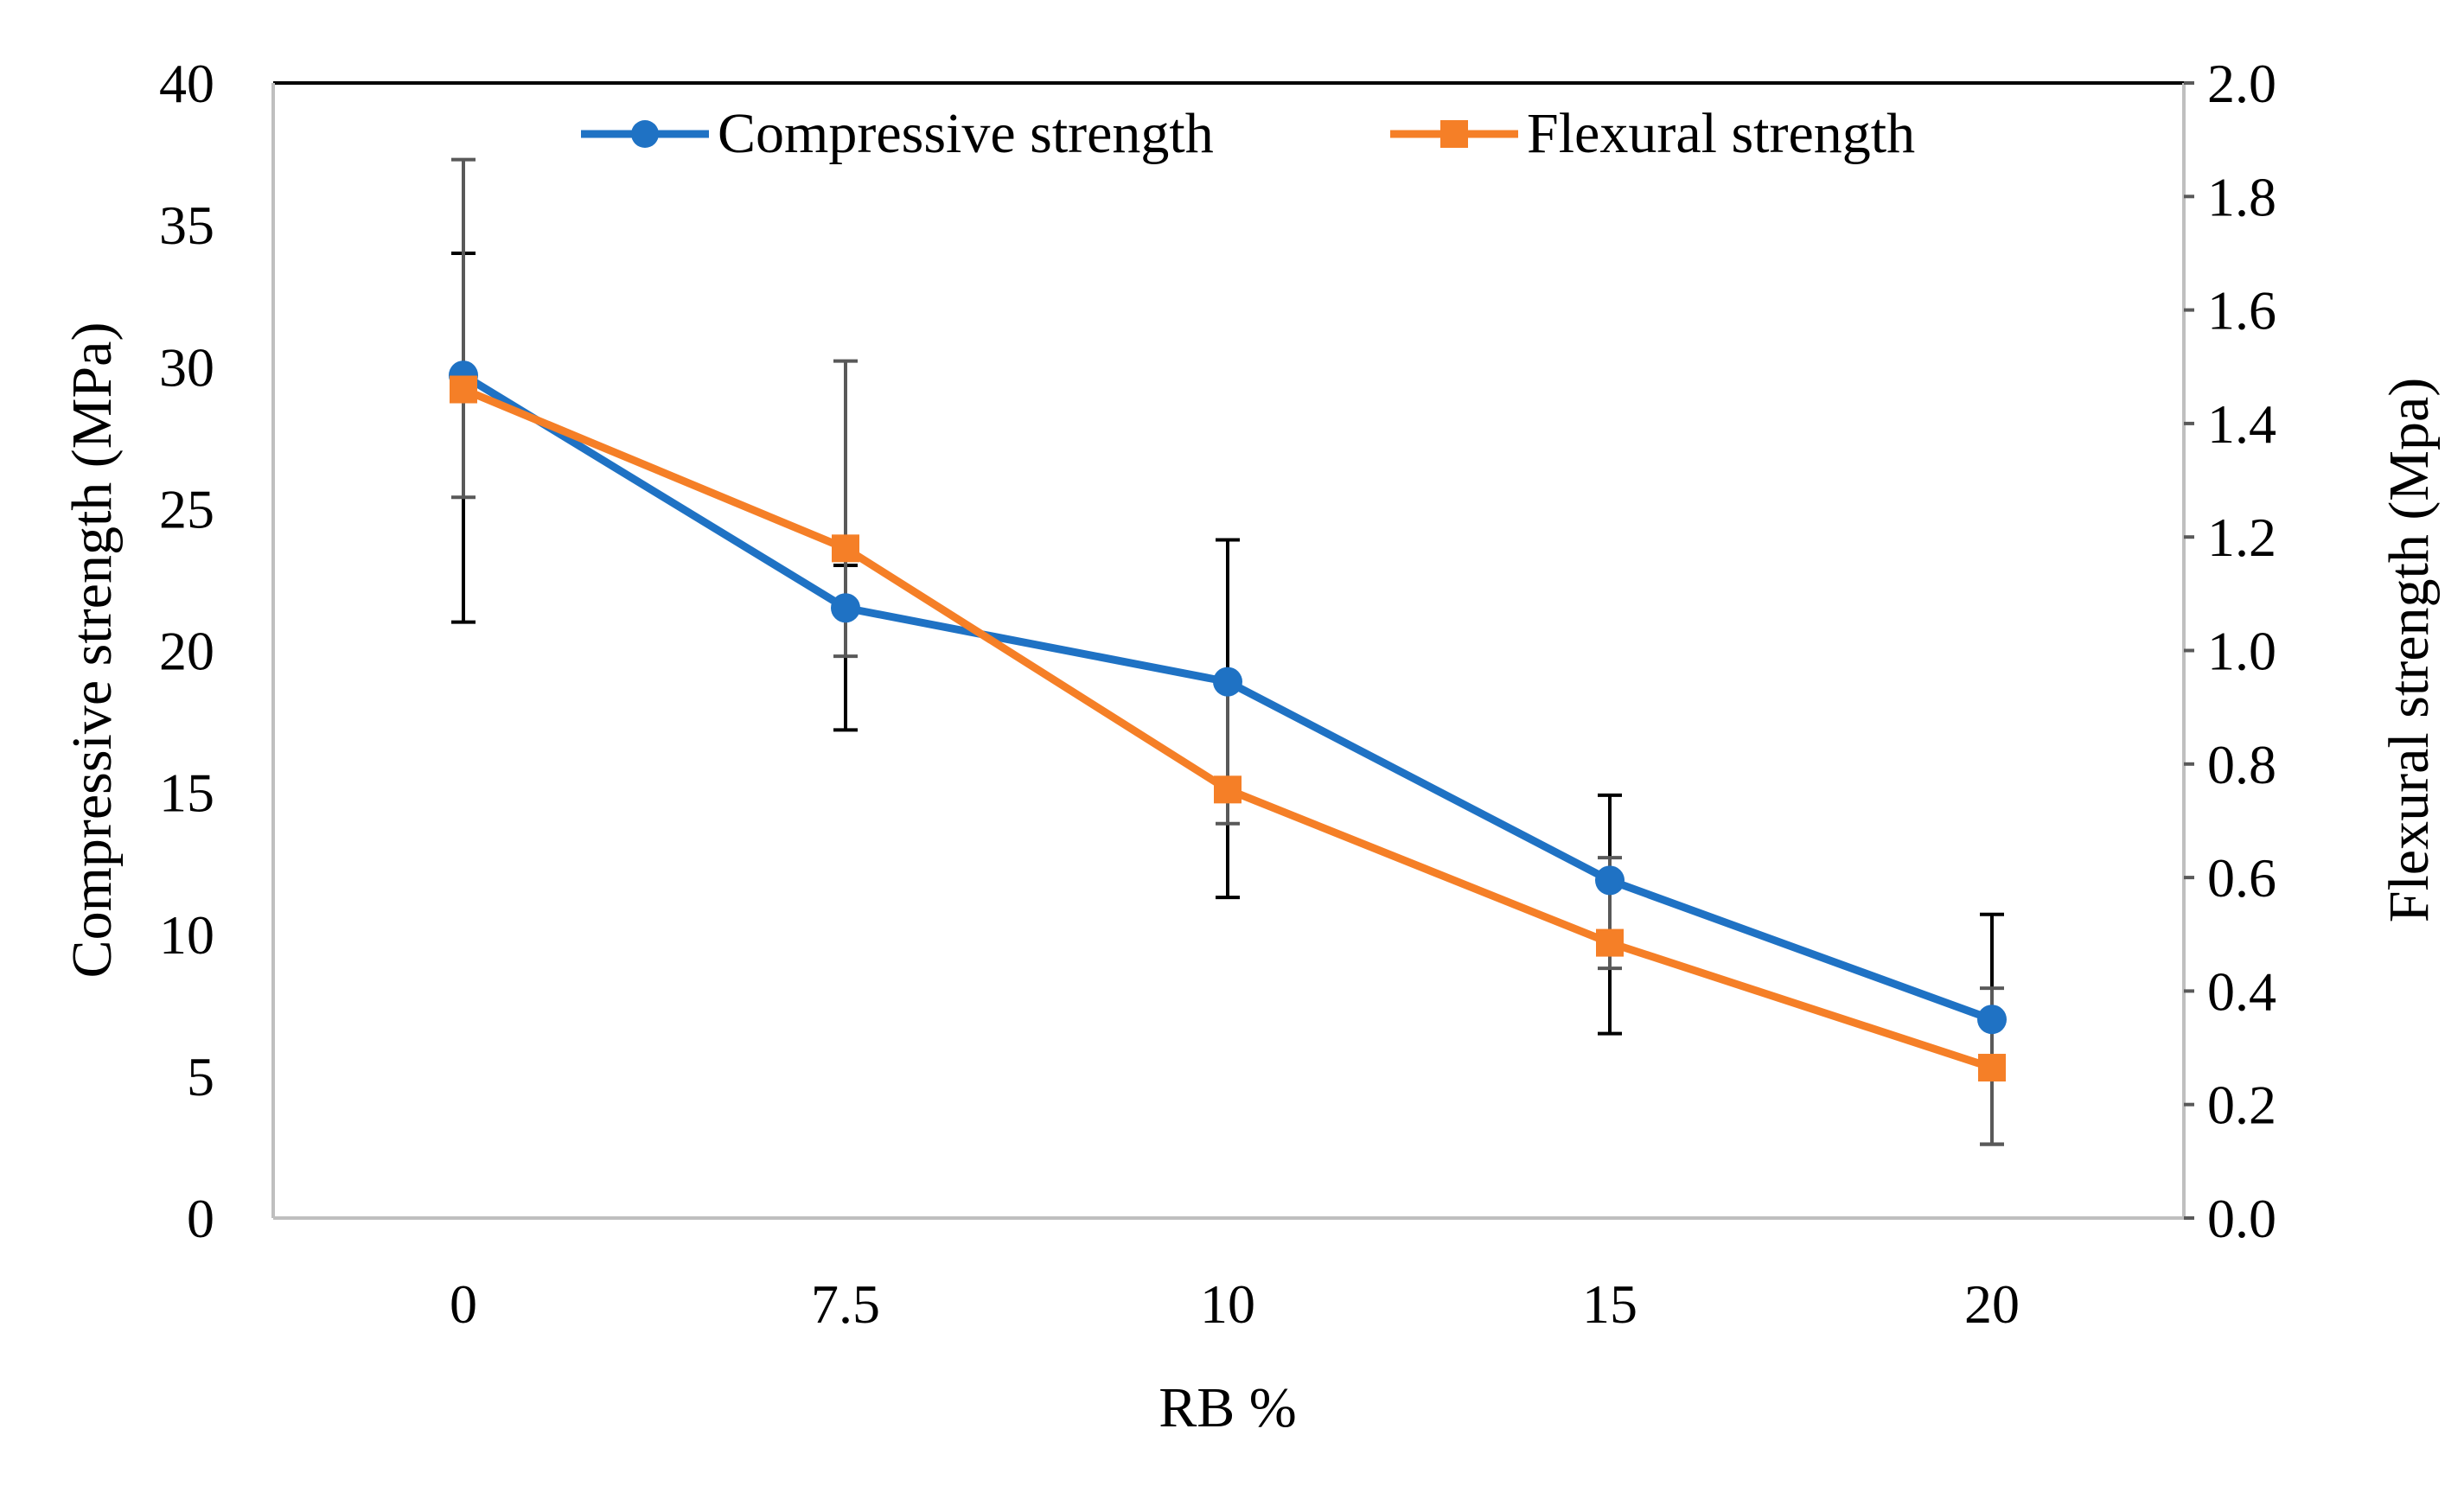 This screenshot has height=1499, width=2464. Describe the element at coordinates (845, 1304) in the screenshot. I see `x-tick-label: 7.5` at that location.